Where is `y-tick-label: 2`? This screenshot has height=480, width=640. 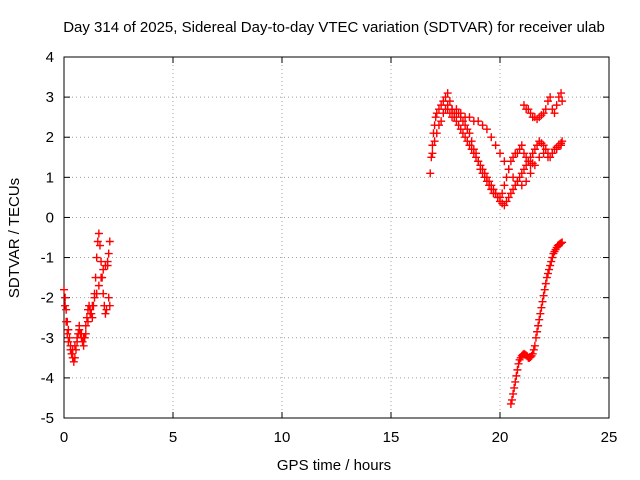
y-tick-label: 2 is located at coordinates (50, 137).